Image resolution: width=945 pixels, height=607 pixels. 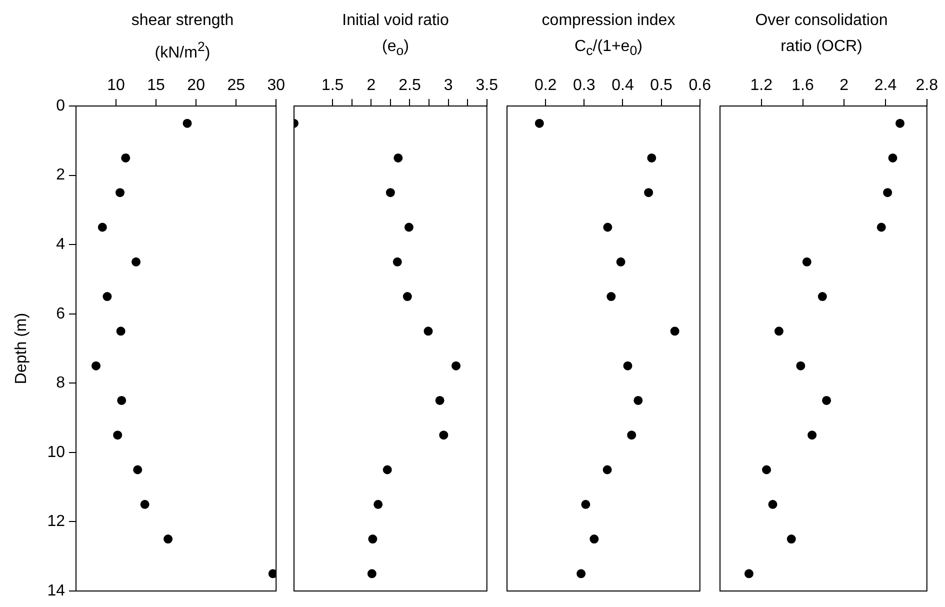 What do you see at coordinates (409, 85) in the screenshot?
I see `x-tick-label: 2.5` at bounding box center [409, 85].